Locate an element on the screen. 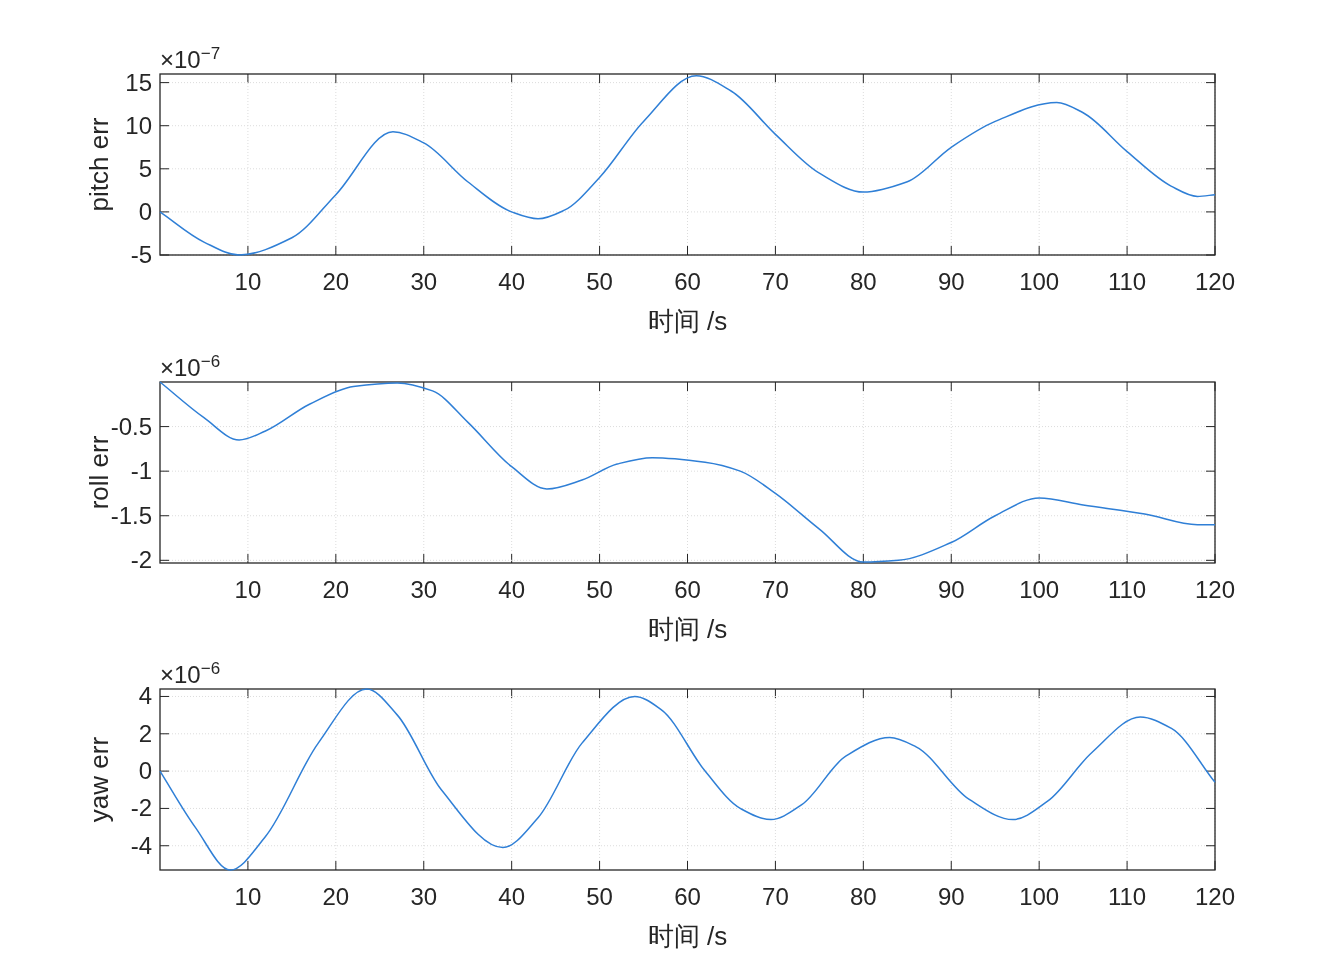 This screenshot has height=958, width=1331. y-tick-label: -5 is located at coordinates (141, 254).